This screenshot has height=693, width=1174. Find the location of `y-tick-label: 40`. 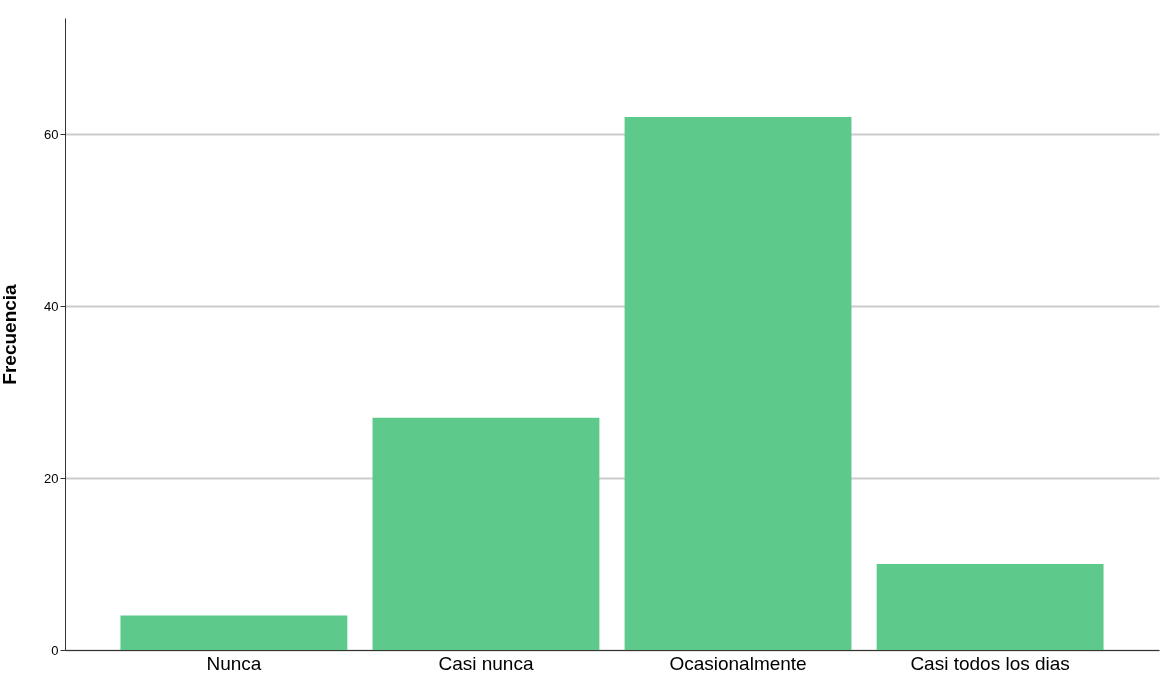

y-tick-label: 40 is located at coordinates (51, 306).